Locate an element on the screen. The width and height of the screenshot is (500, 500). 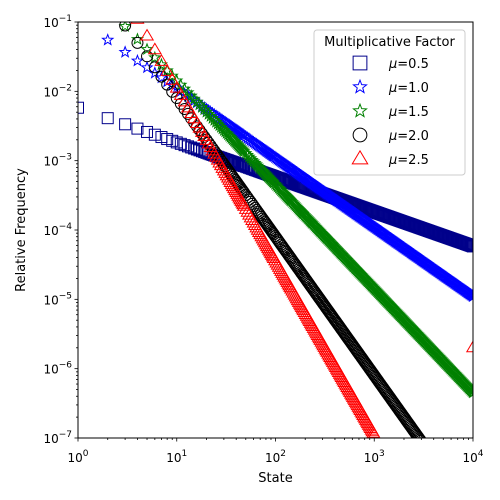
legend-entry: μ=2.0 is located at coordinates (390, 135).